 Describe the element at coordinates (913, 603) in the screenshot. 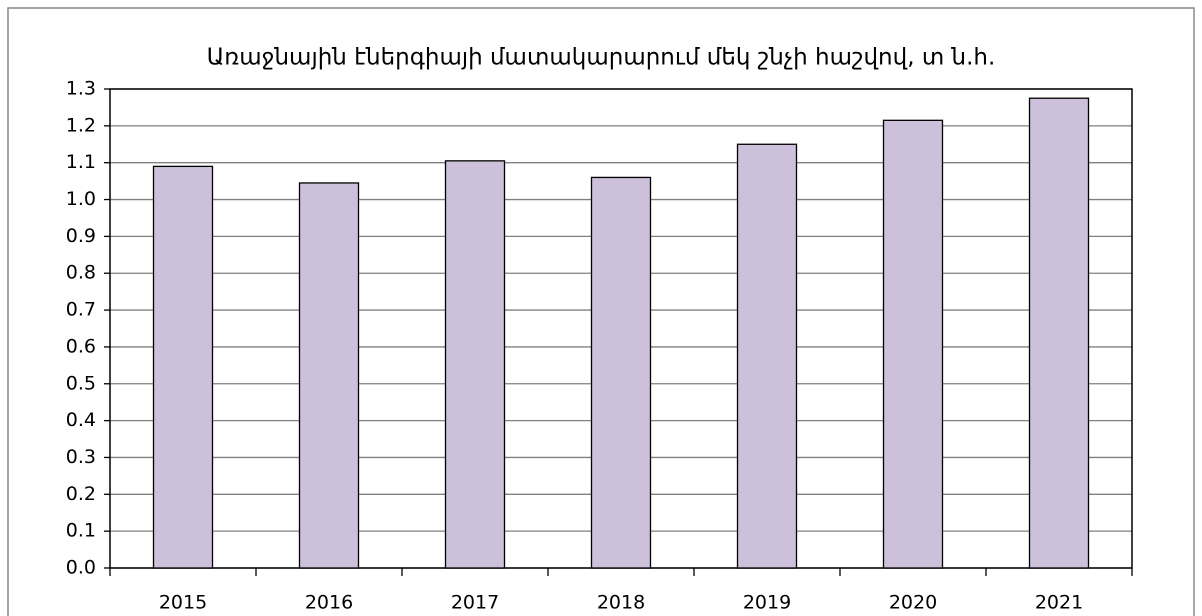

I see `x-tick-label: 2020` at that location.